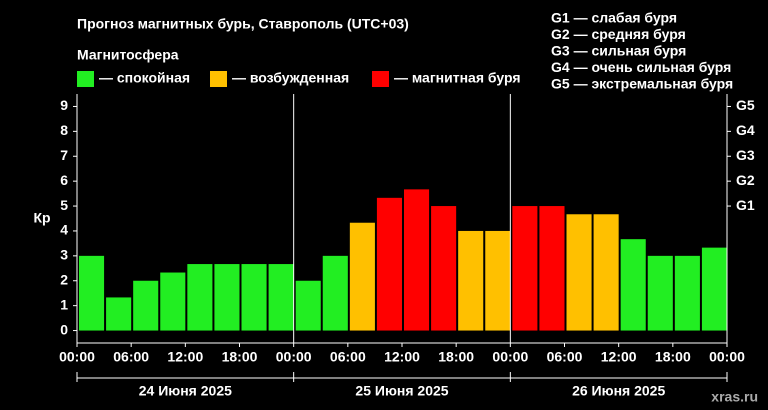 This screenshot has height=410, width=768. I want to click on y2-tick-label: G4, so click(745, 130).